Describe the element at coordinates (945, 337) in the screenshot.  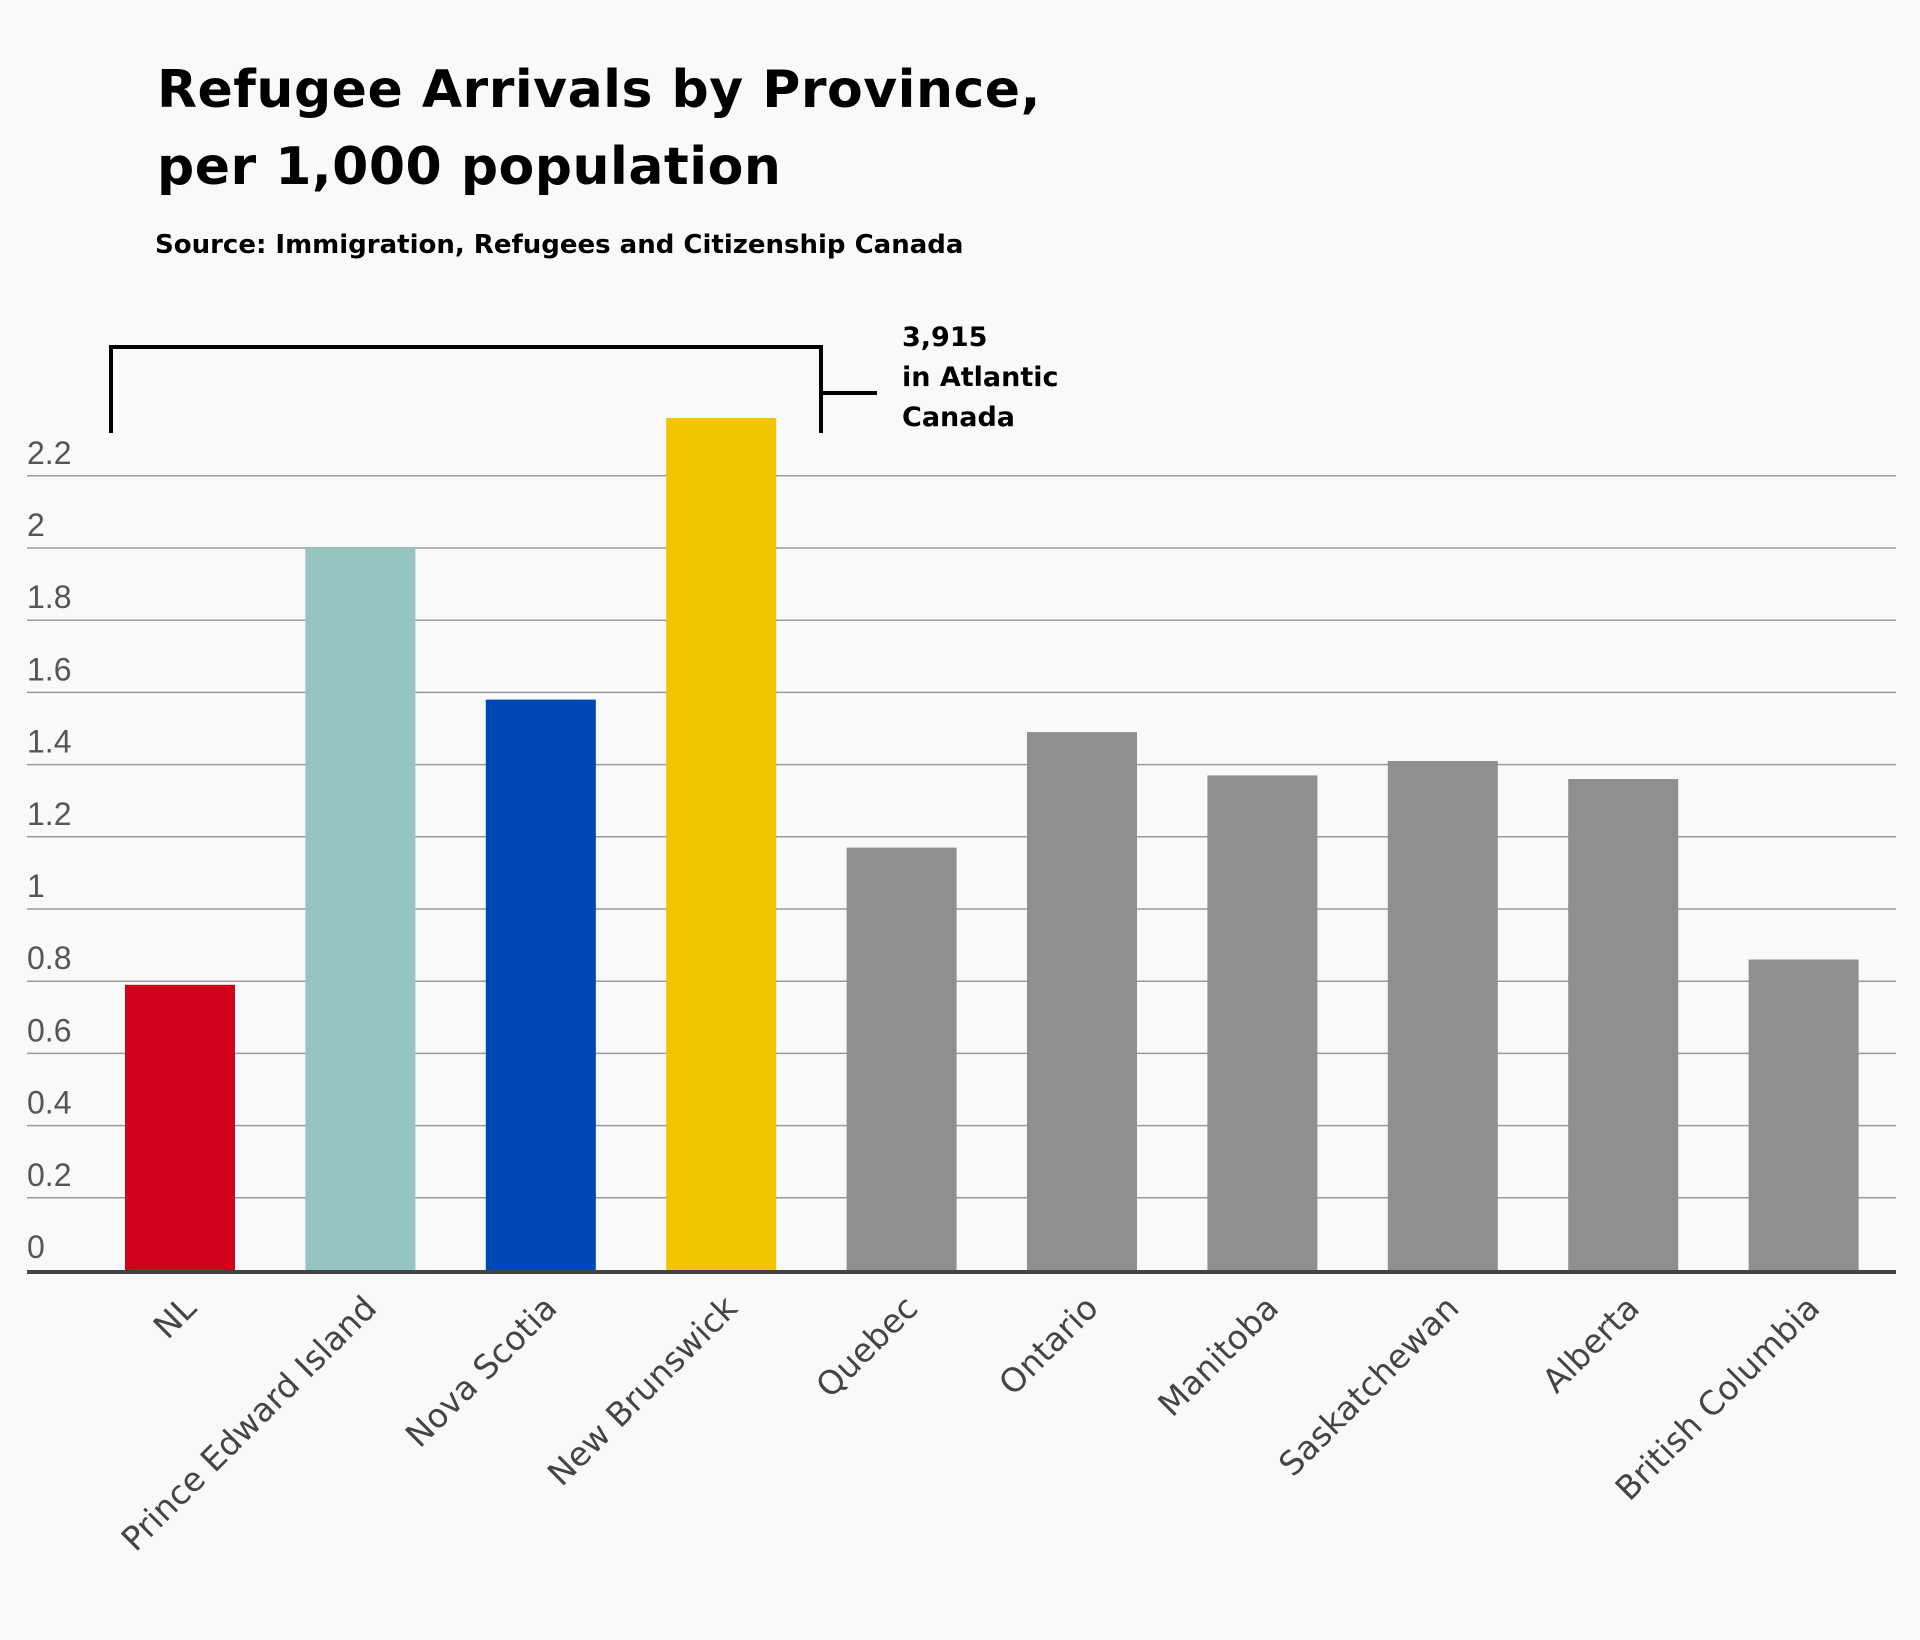
I see `annotation-line: 3,915` at that location.